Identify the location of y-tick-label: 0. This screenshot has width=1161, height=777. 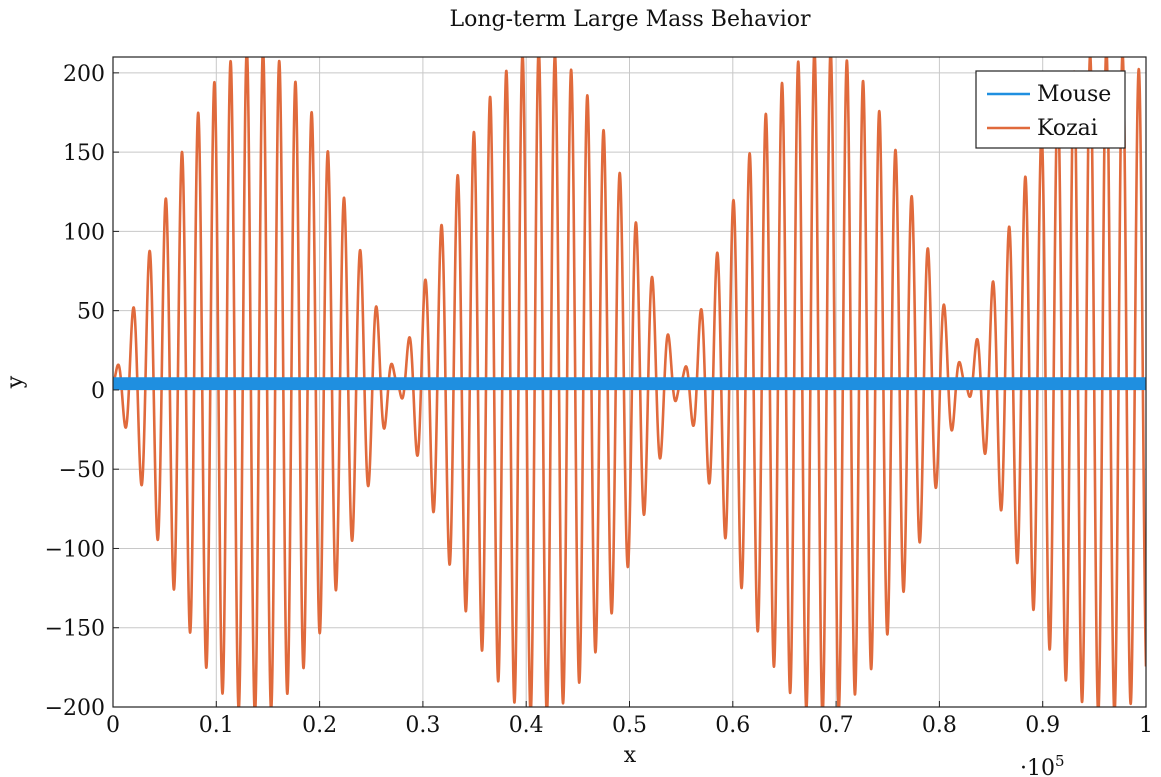
(98, 391).